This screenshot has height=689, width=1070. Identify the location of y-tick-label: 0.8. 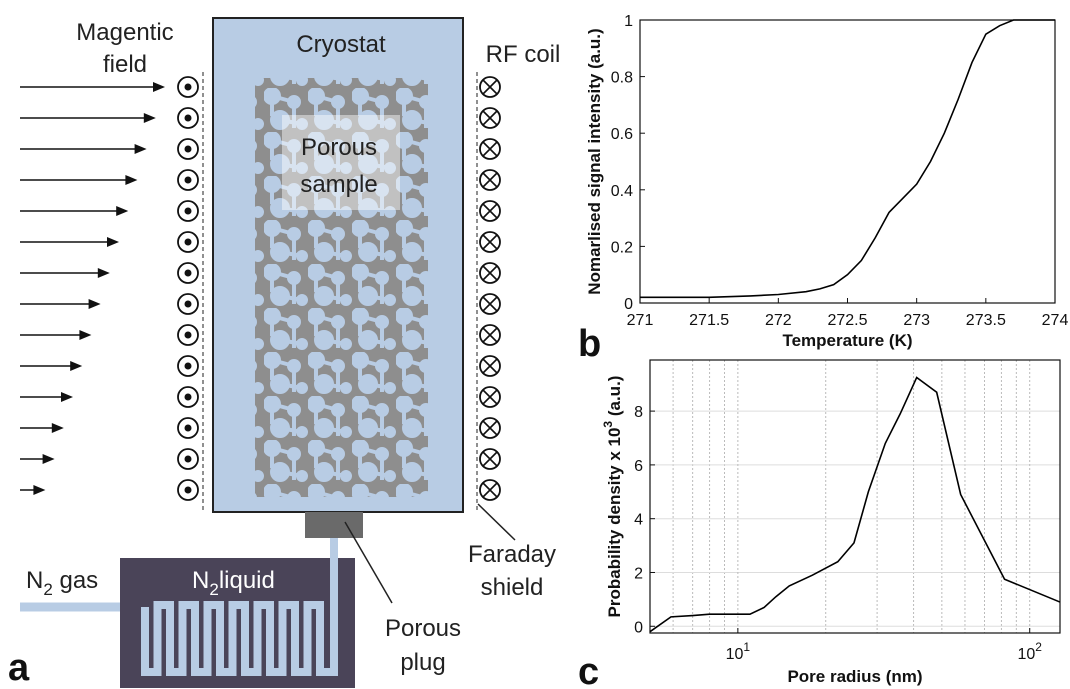
(622, 78).